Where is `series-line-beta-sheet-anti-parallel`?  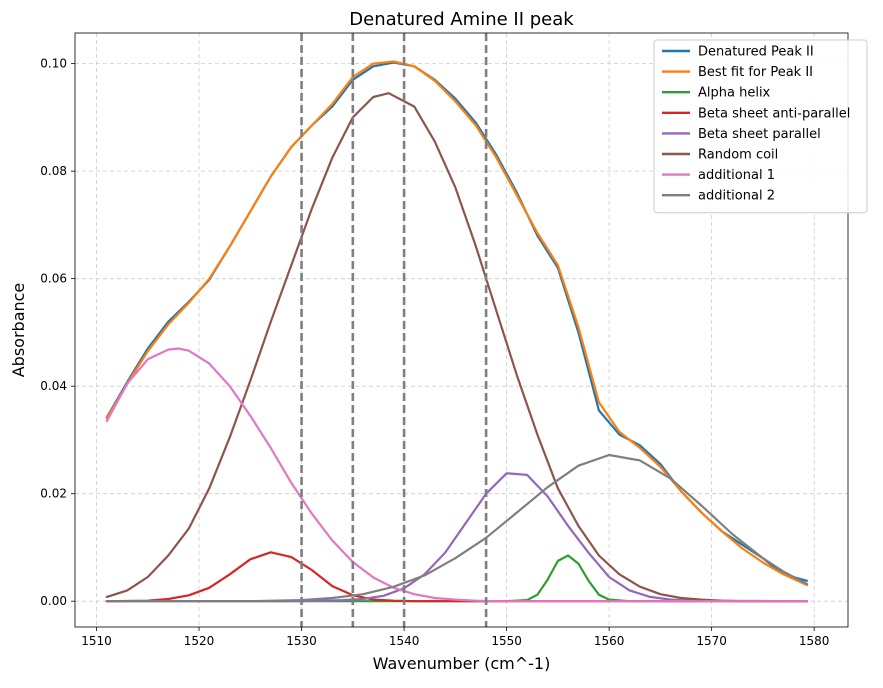
series-line-beta-sheet-anti-parallel is located at coordinates (457, 577).